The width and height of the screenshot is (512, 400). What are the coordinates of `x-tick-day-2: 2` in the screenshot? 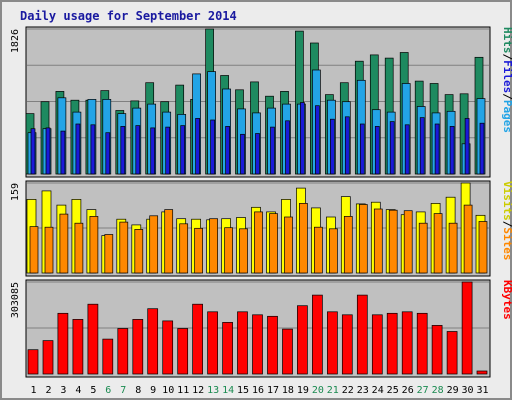 It's located at (48, 390).